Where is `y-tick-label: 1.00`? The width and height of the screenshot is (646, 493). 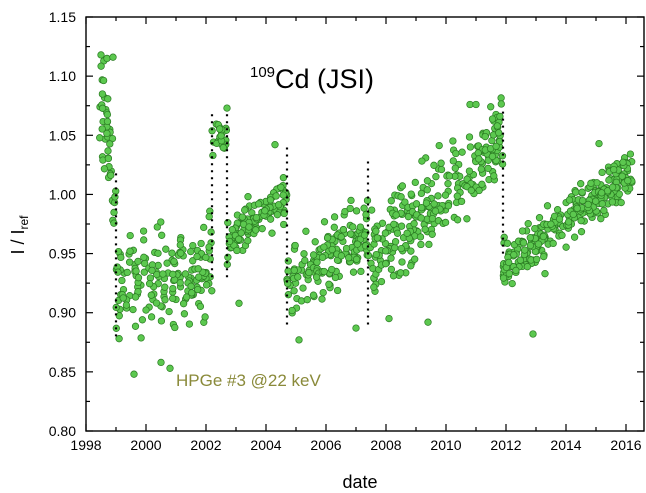
y-tick-label: 1.00 is located at coordinates (62, 194).